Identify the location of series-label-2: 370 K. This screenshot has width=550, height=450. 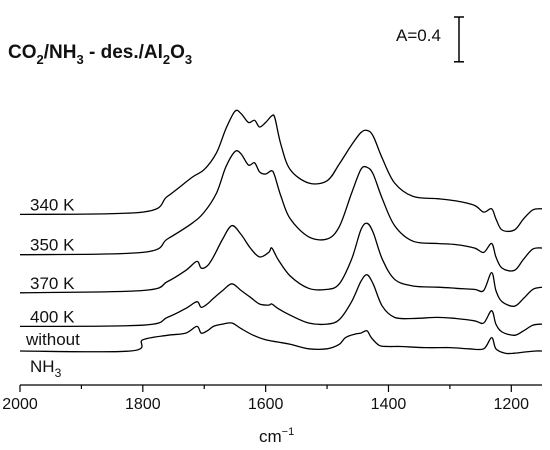
(52, 283).